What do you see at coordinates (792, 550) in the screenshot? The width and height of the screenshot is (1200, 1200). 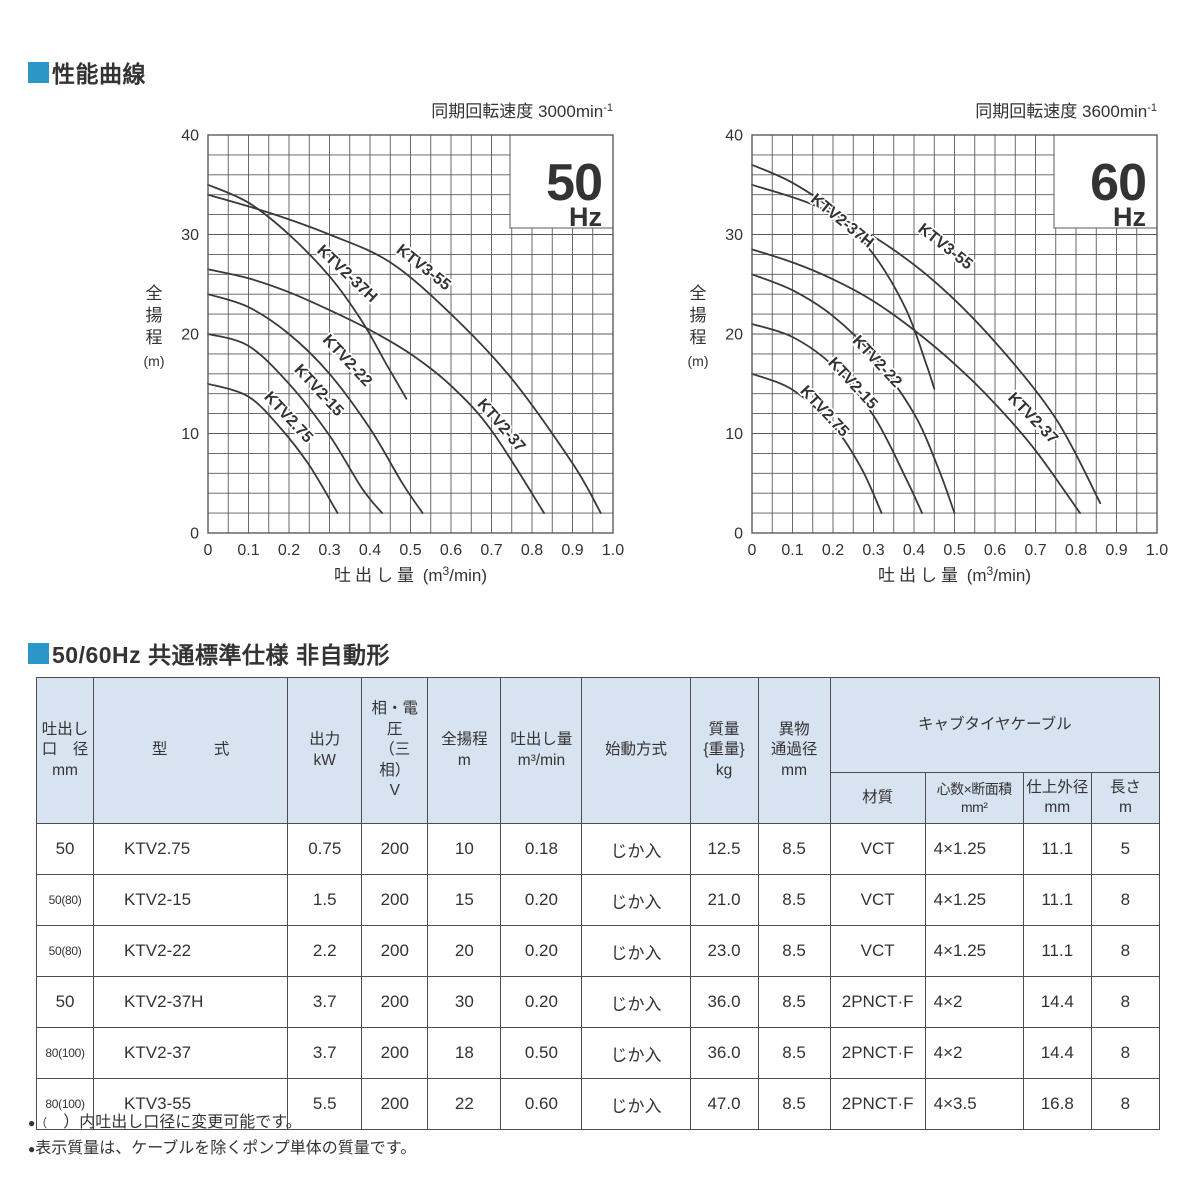 I see `x-tick-label: 0.1` at bounding box center [792, 550].